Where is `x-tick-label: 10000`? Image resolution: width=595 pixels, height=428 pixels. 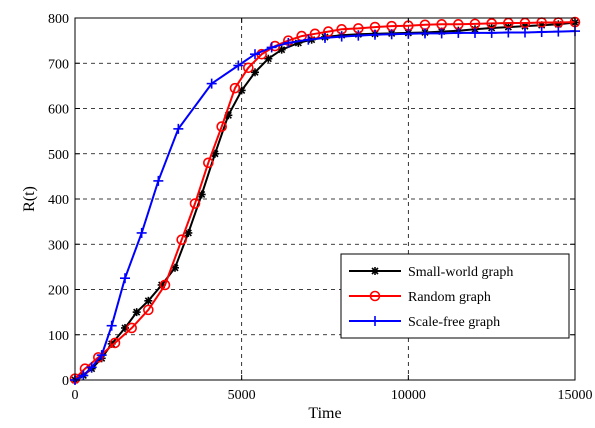 x-tick-label: 10000 is located at coordinates (408, 395).